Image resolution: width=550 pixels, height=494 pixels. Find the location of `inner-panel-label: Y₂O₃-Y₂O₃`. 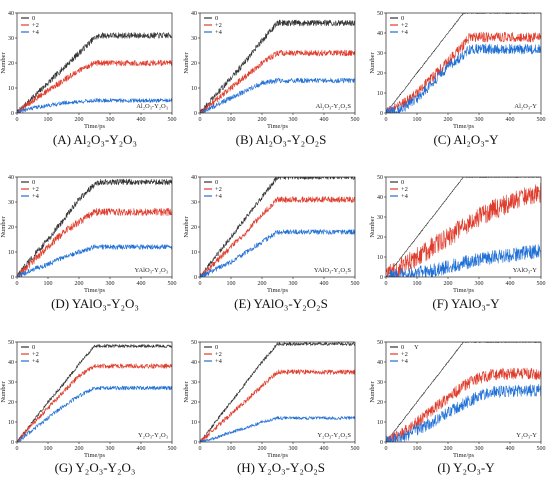

inner-panel-label: Y₂O₃-Y₂O₃ is located at coordinates (153, 435).